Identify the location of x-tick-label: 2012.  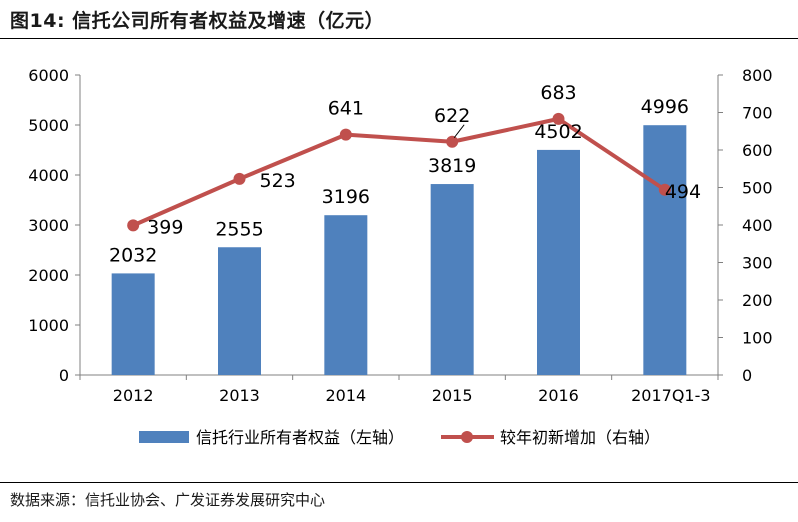
(133, 395).